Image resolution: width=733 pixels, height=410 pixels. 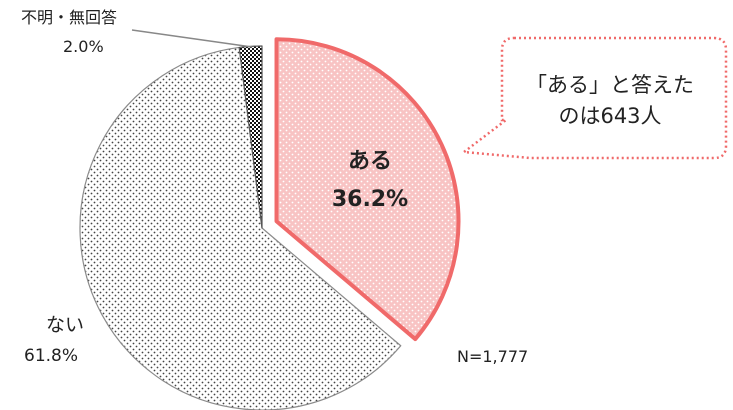 I want to click on leader-line, so click(x=192, y=38).